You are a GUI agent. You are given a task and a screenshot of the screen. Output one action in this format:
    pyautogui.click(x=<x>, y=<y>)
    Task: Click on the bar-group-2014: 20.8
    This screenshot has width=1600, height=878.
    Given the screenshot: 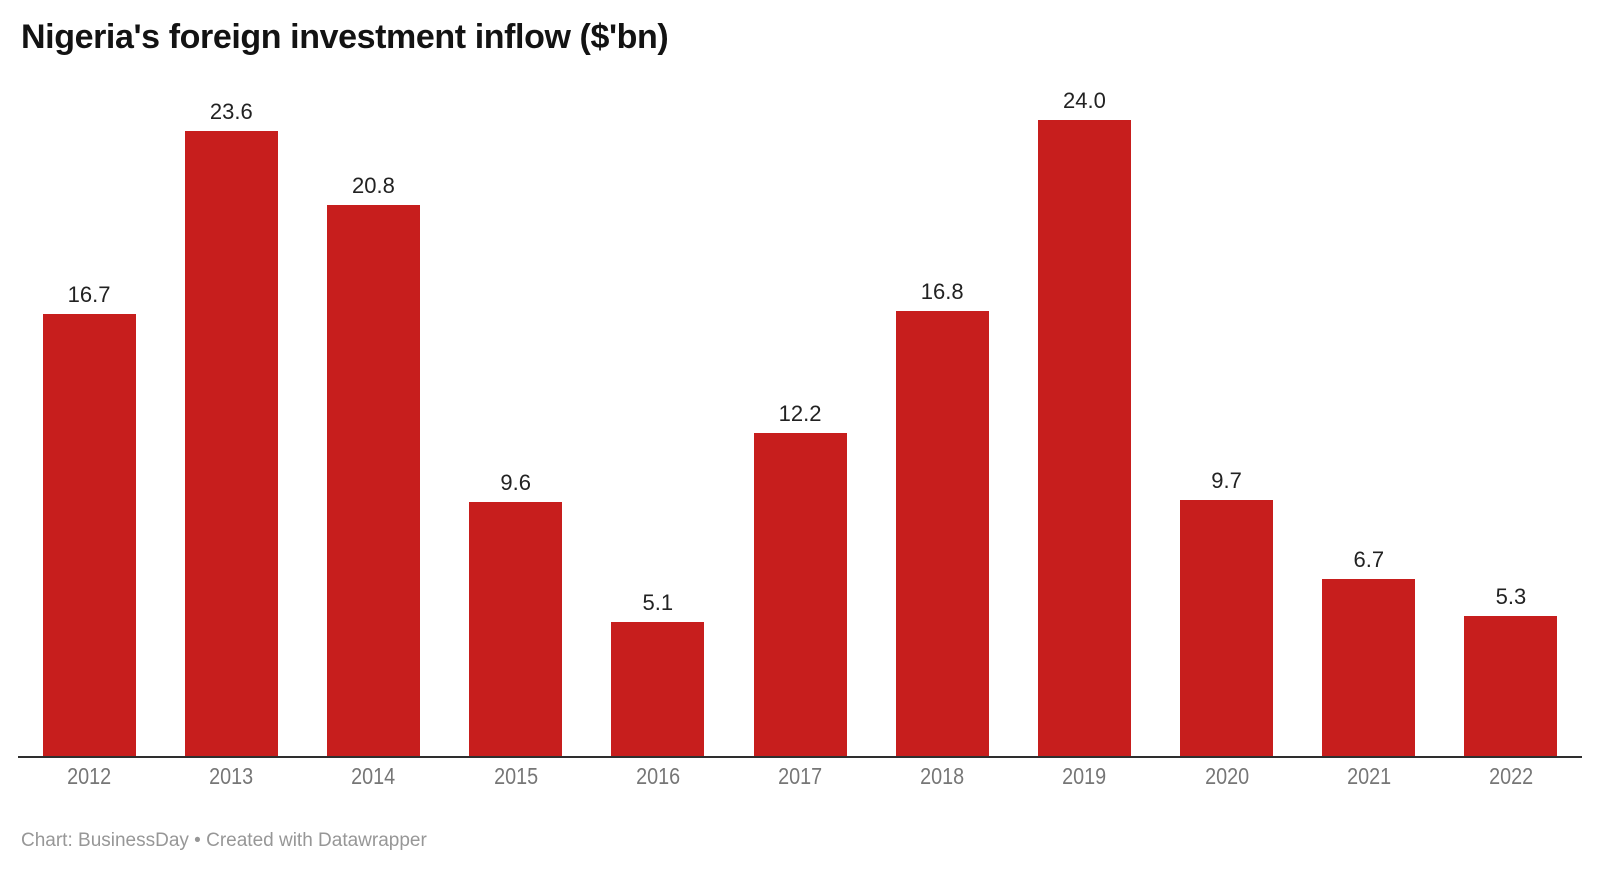 What is the action you would take?
    pyautogui.click(x=373, y=422)
    